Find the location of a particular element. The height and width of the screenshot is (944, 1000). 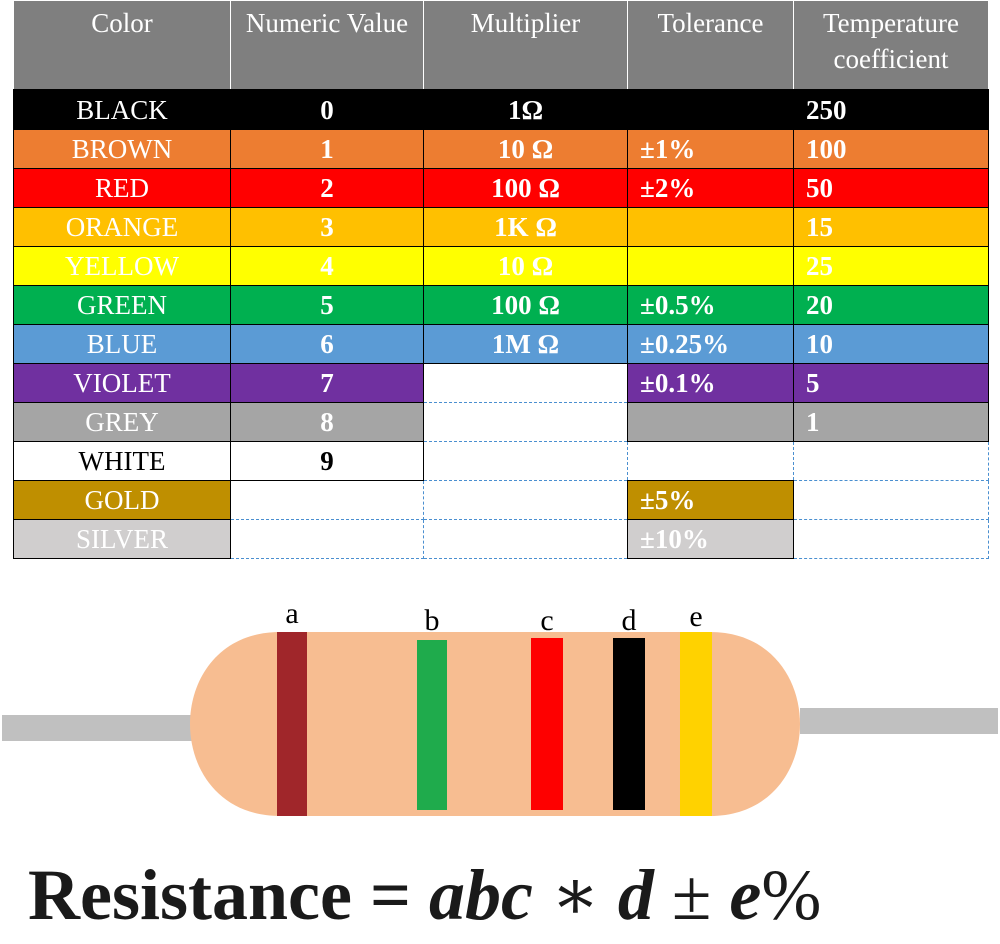

numeric-value-cell: 8 is located at coordinates (327, 422).